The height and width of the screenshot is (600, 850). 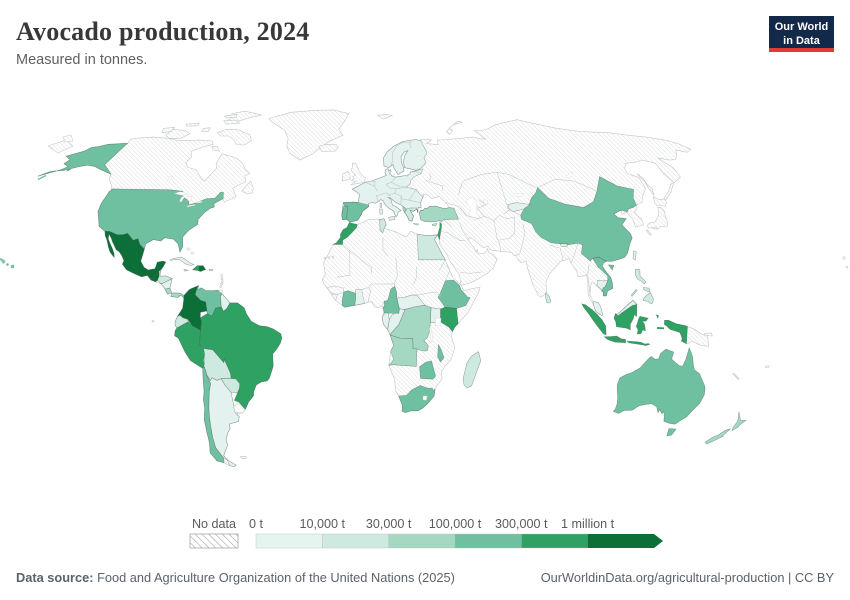 I want to click on svg-text: 300,000 t, so click(x=521, y=524).